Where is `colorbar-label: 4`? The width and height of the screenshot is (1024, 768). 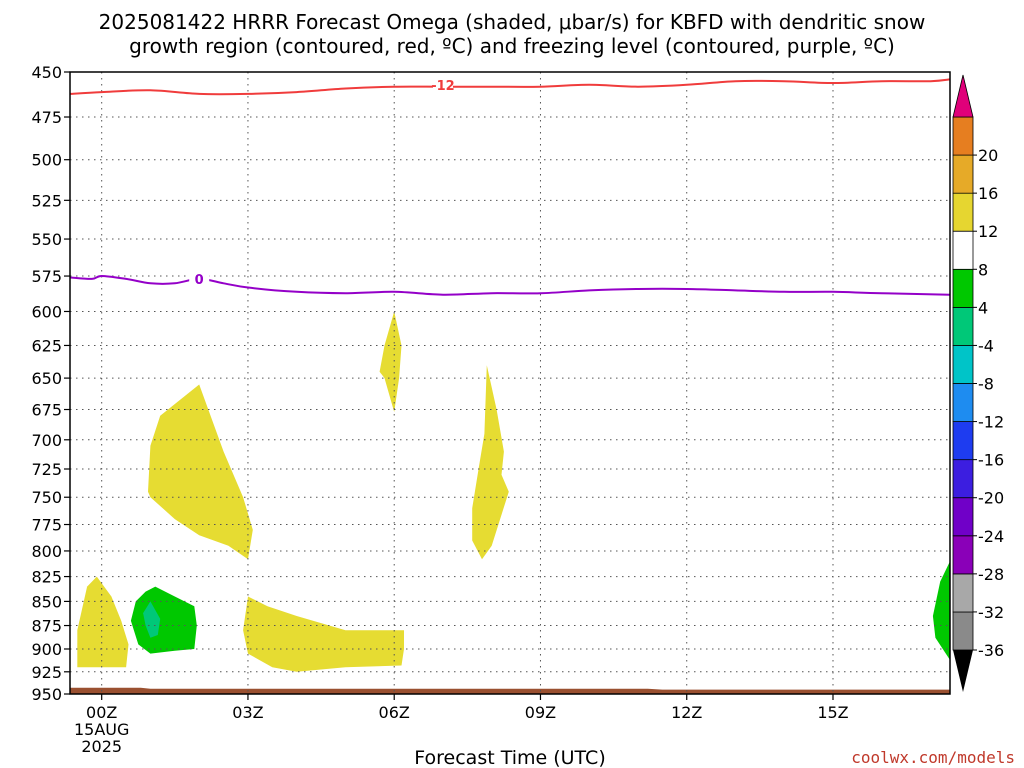 colorbar-label: 4 is located at coordinates (983, 307).